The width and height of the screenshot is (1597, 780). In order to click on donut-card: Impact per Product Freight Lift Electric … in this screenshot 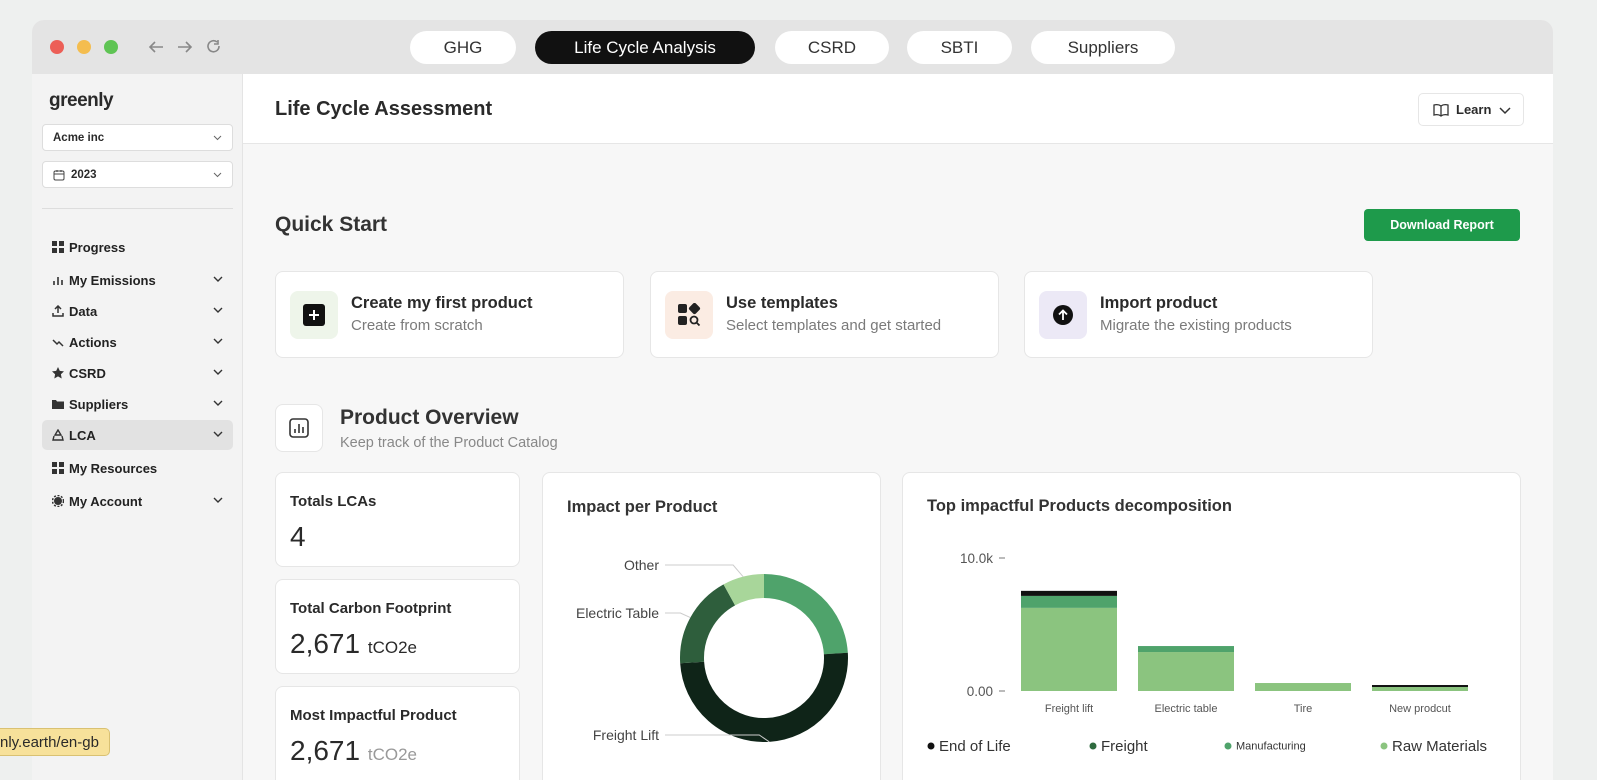, I will do `click(711, 626)`.